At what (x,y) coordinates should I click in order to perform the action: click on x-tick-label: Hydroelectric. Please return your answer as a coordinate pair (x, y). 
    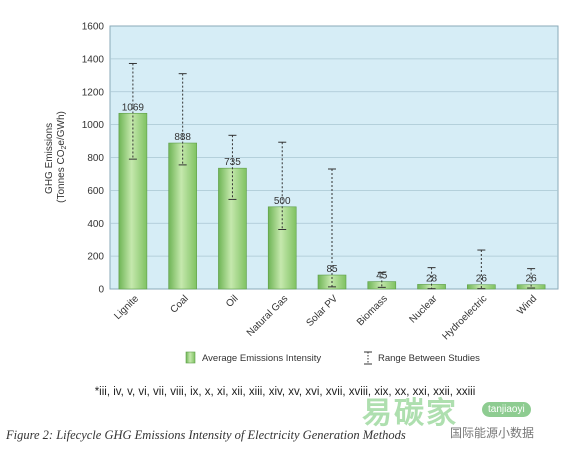
    Looking at the image, I should click on (464, 317).